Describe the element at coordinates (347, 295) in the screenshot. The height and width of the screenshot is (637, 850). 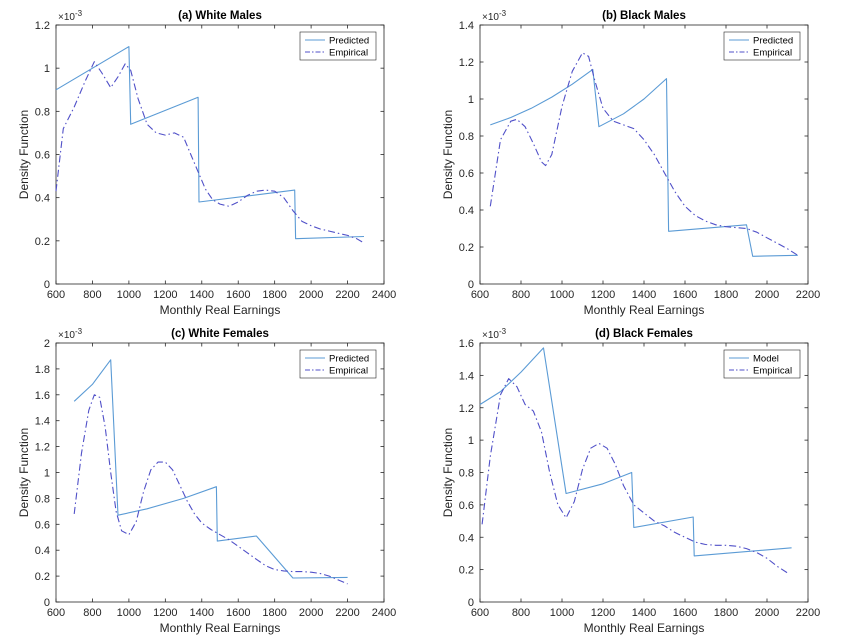
I see `x-tick-label: 2200` at that location.